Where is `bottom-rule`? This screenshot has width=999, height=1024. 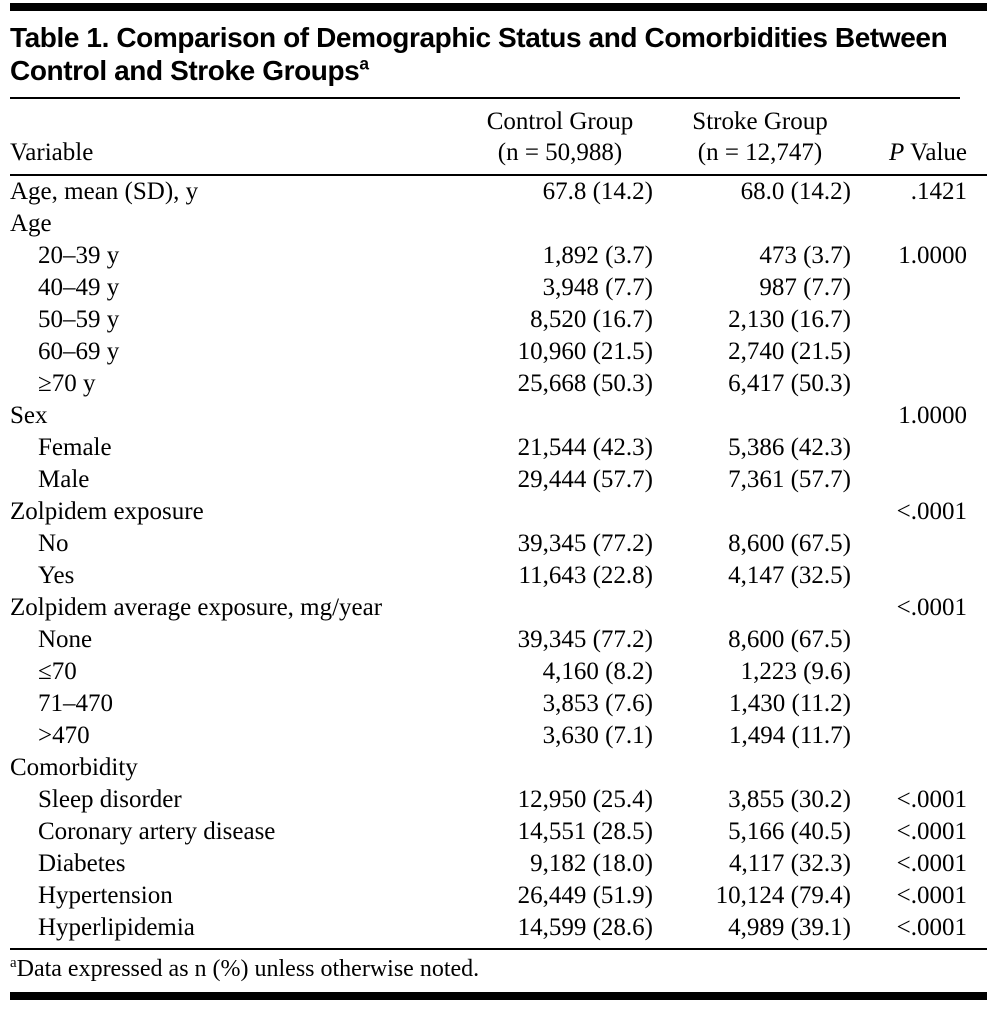
bottom-rule is located at coordinates (498, 996).